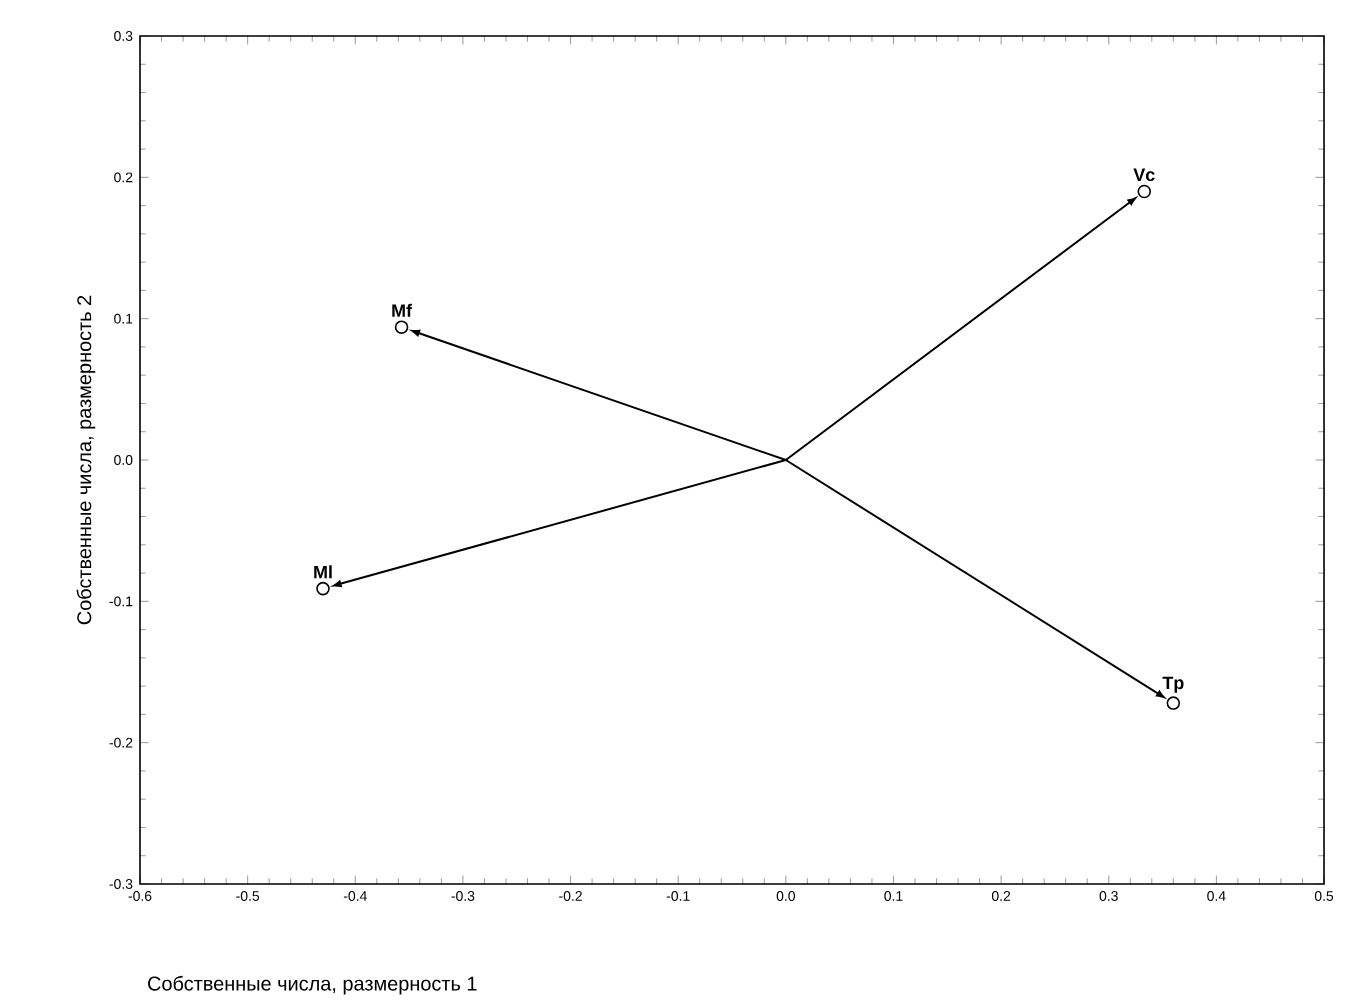  Describe the element at coordinates (323, 572) in the screenshot. I see `annotation: Ml` at that location.